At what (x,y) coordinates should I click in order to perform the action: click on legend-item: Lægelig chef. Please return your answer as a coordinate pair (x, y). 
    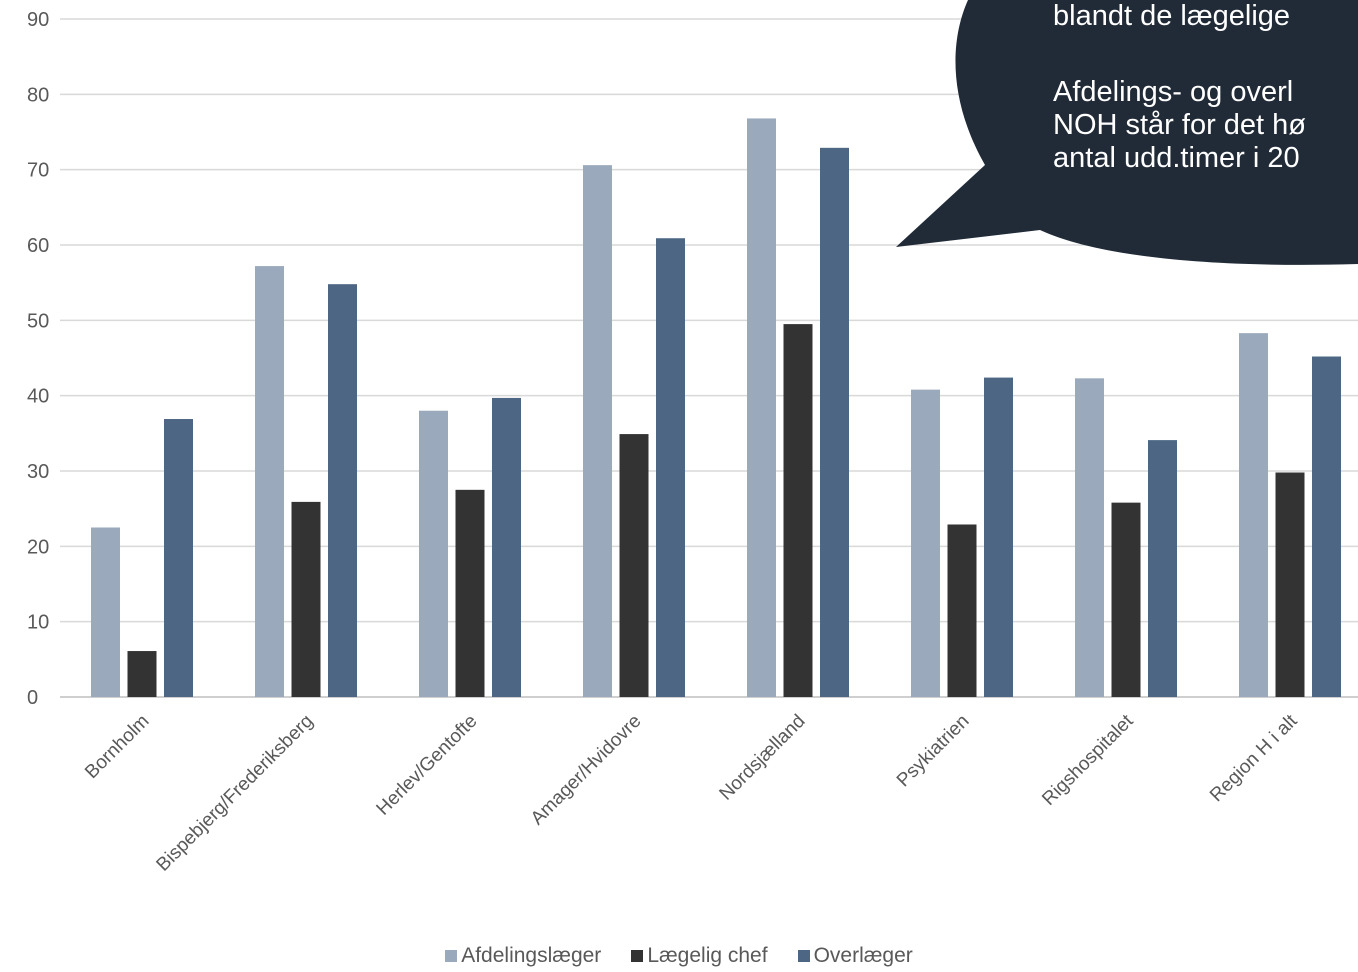
    Looking at the image, I should click on (699, 956).